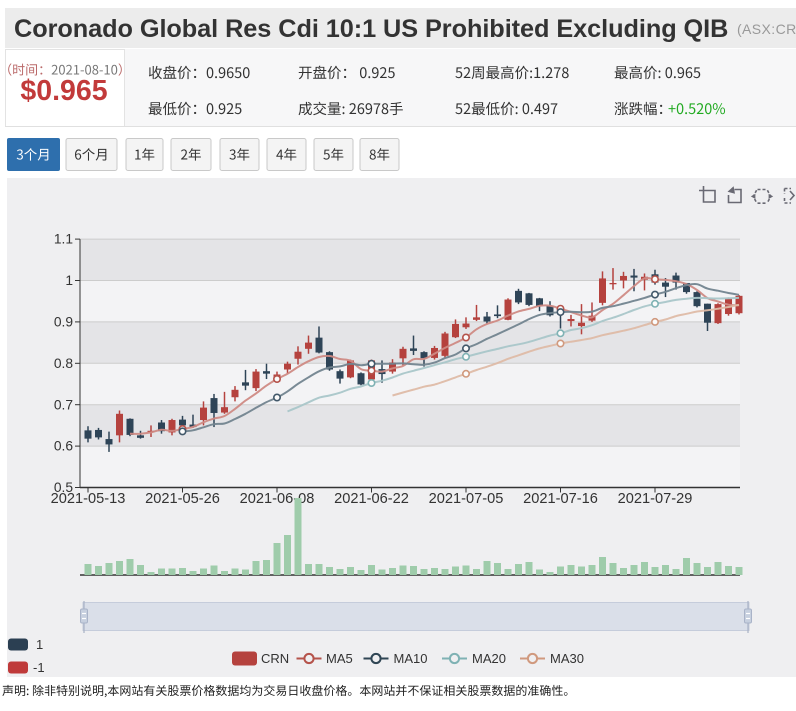  Describe the element at coordinates (39, 667) in the screenshot. I see `svg-text: -1` at that location.